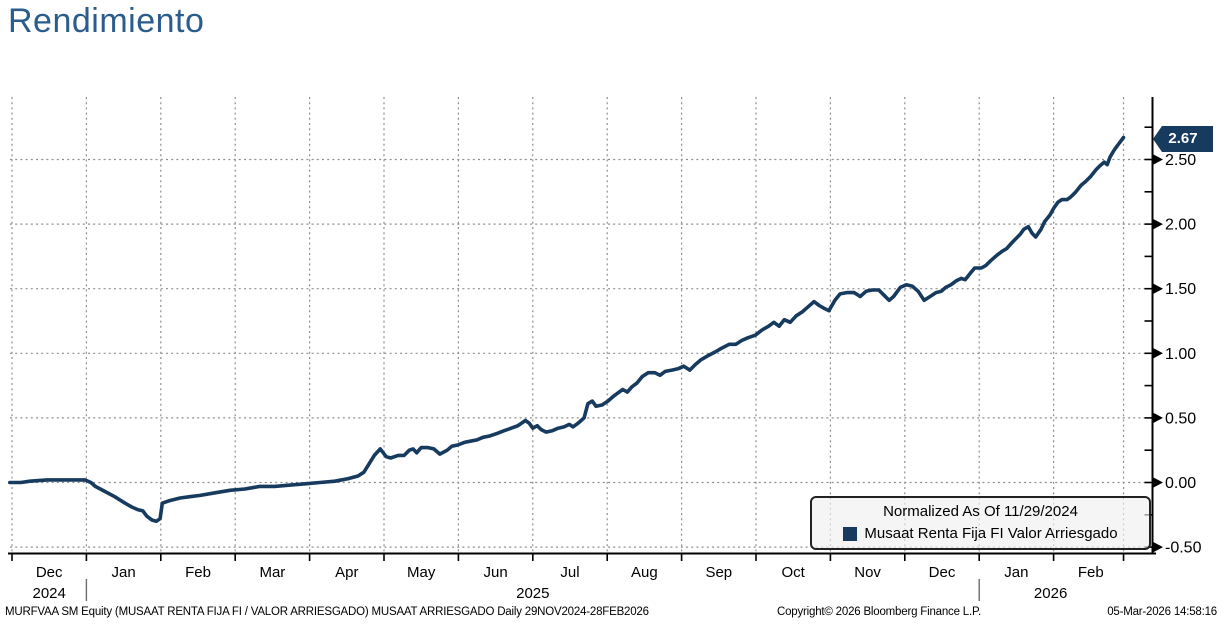 The image size is (1221, 624). What do you see at coordinates (644, 572) in the screenshot?
I see `x-axis-month-label: Aug` at bounding box center [644, 572].